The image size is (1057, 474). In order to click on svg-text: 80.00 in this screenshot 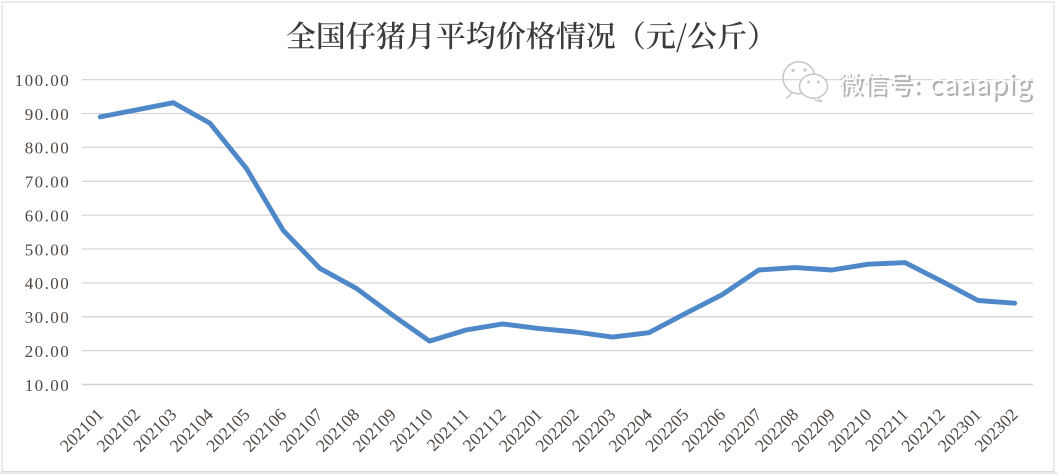, I will do `click(48, 148)`.